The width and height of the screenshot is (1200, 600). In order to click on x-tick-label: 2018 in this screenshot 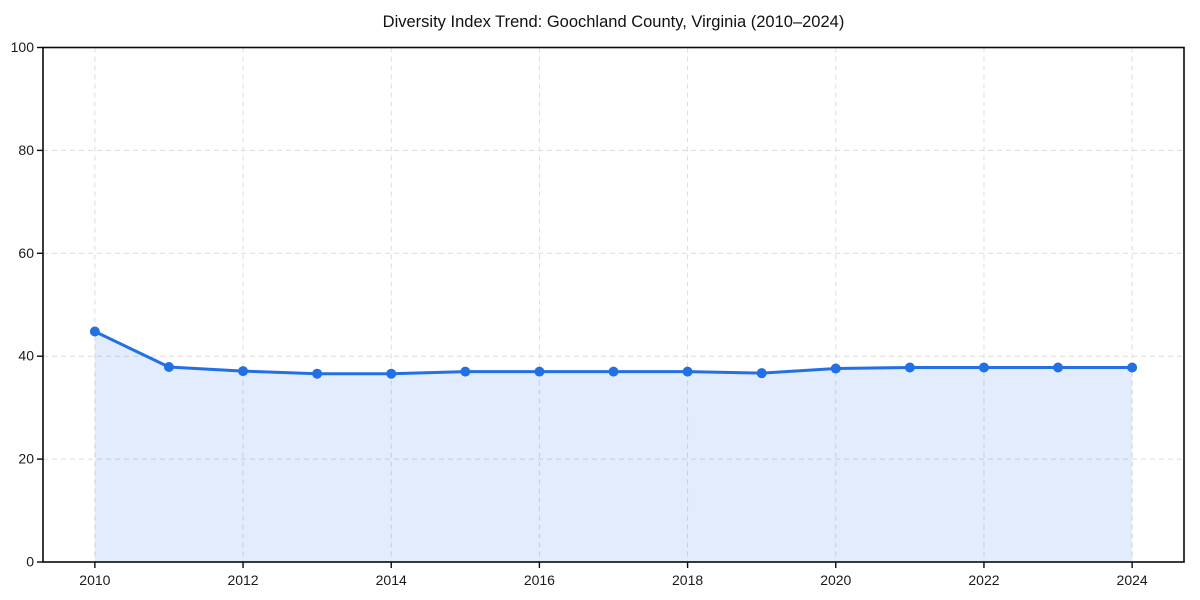, I will do `click(687, 580)`.